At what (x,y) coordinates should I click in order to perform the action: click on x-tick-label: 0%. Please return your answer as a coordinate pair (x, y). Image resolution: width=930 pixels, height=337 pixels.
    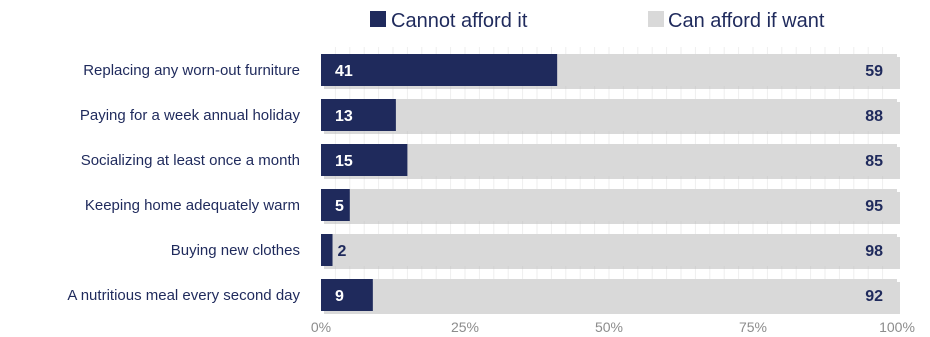
    Looking at the image, I should click on (321, 327).